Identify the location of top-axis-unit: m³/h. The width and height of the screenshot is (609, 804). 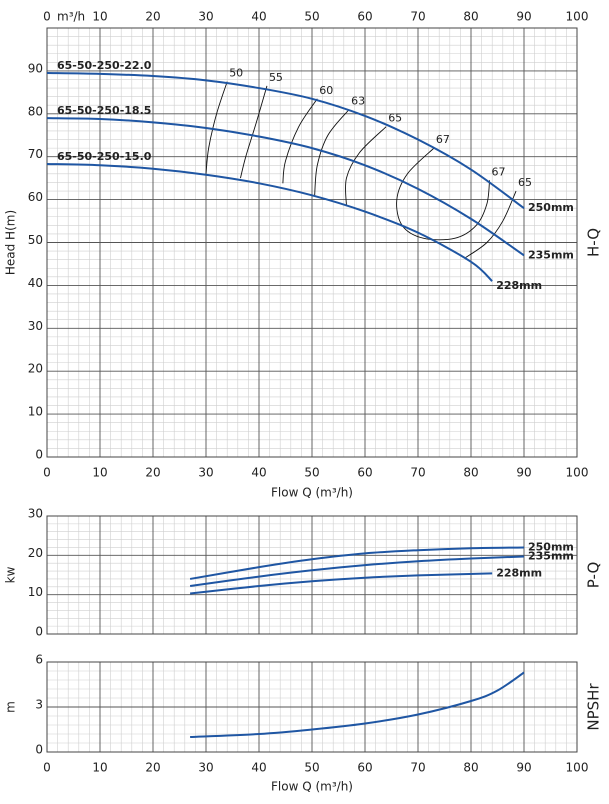
(71, 17).